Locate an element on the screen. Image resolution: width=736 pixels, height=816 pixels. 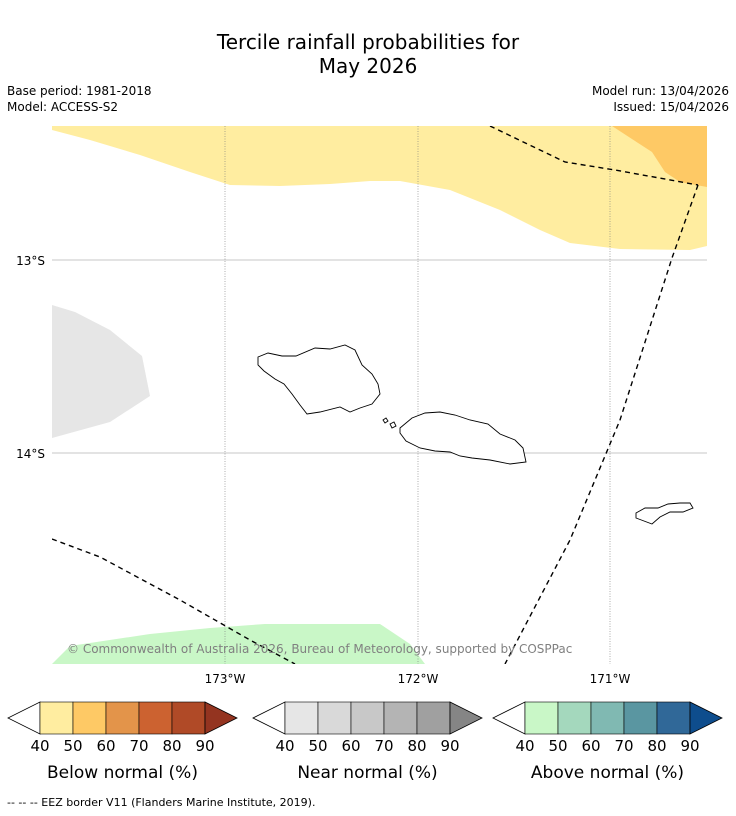
below-normal-tick-50: 50 is located at coordinates (72, 746).